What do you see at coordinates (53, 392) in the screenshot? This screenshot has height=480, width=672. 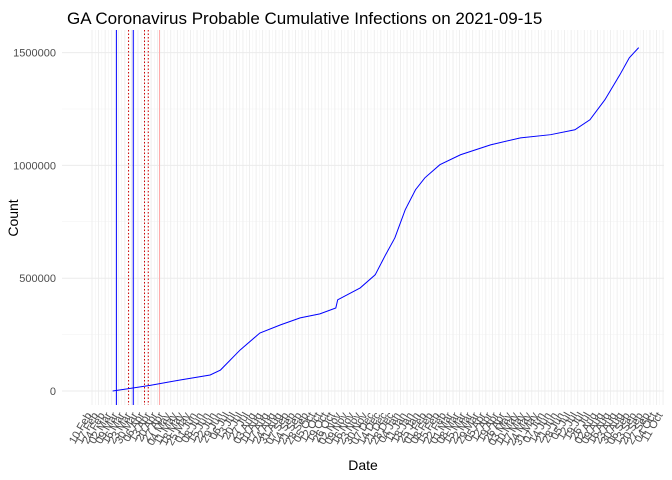 I see `y-tick-label: 0` at bounding box center [53, 392].